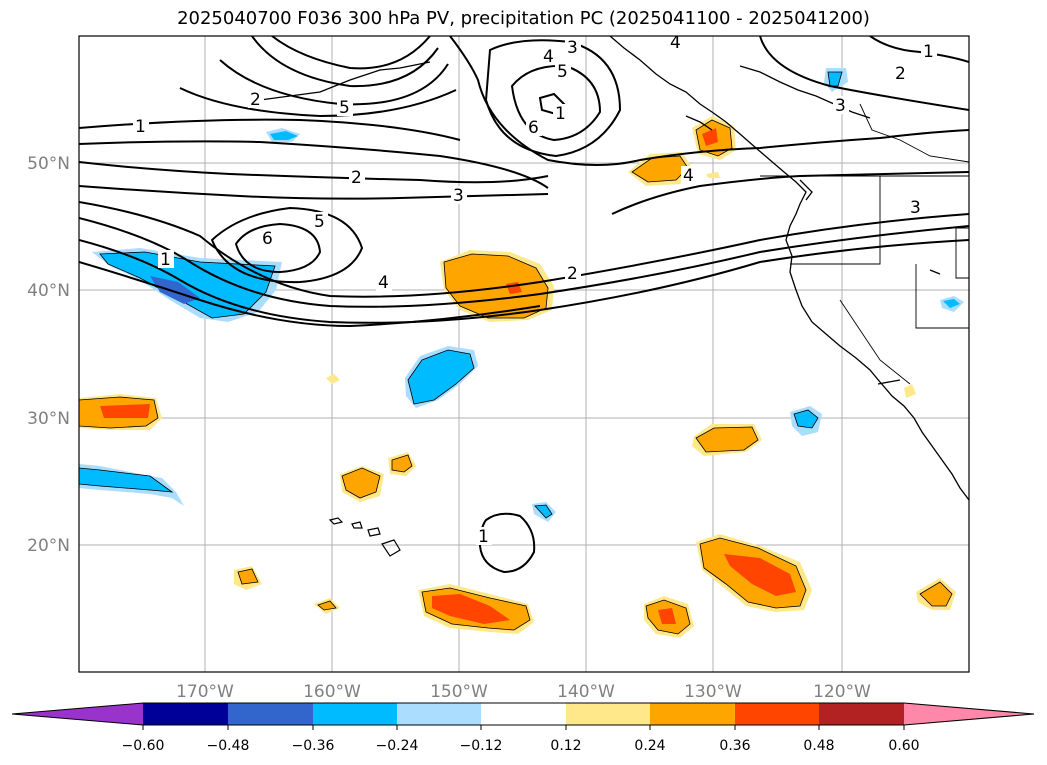 The height and width of the screenshot is (765, 1047). I want to click on lon-tick-130w: 130°W, so click(713, 692).